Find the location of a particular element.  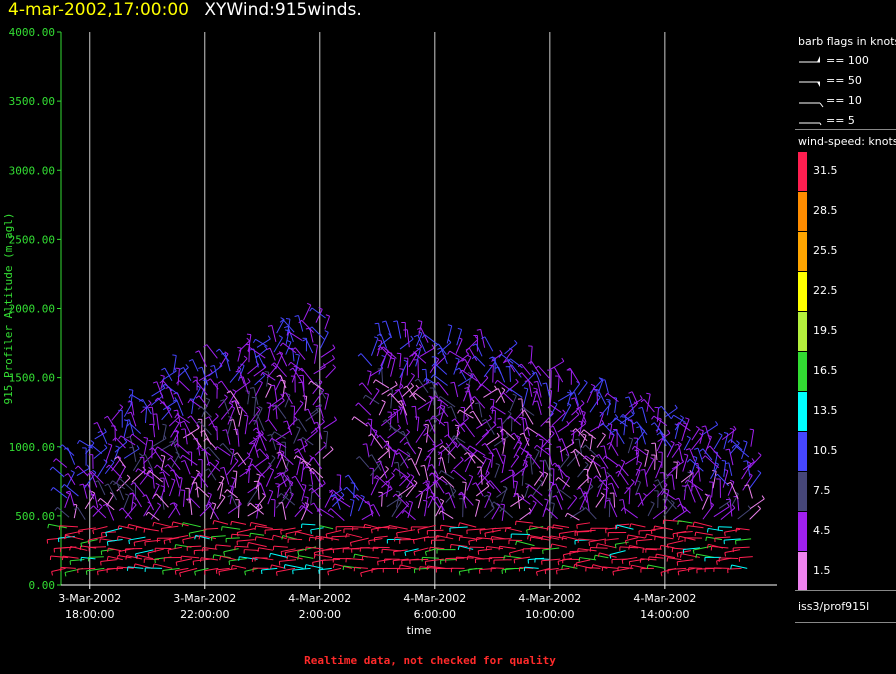

y-tick-label: 4000.00 is located at coordinates (32, 32).